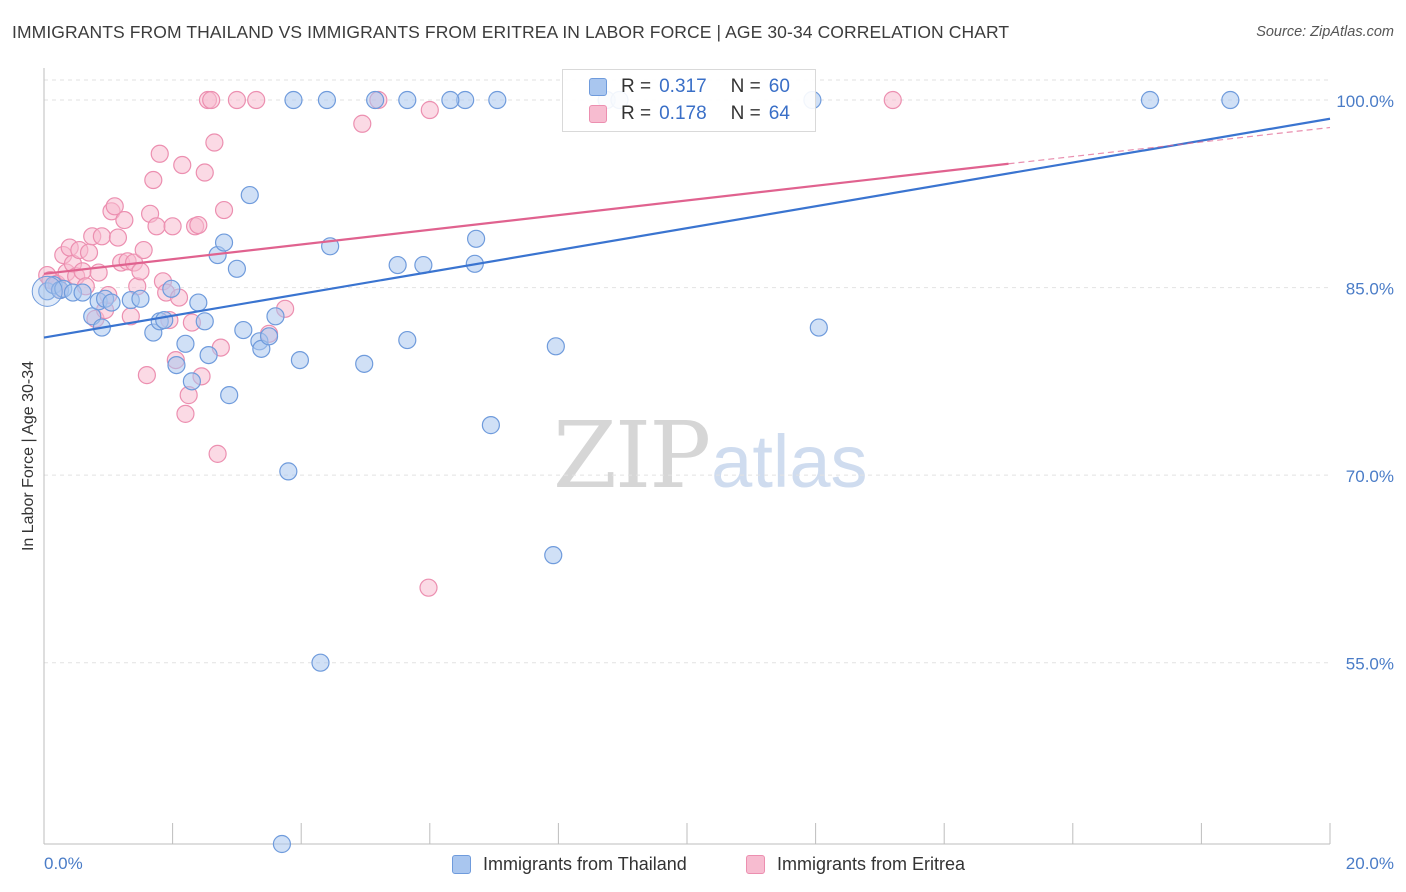 The image size is (1406, 892). Describe the element at coordinates (745, 113) in the screenshot. I see `eritrea-n-label: N =` at that location.